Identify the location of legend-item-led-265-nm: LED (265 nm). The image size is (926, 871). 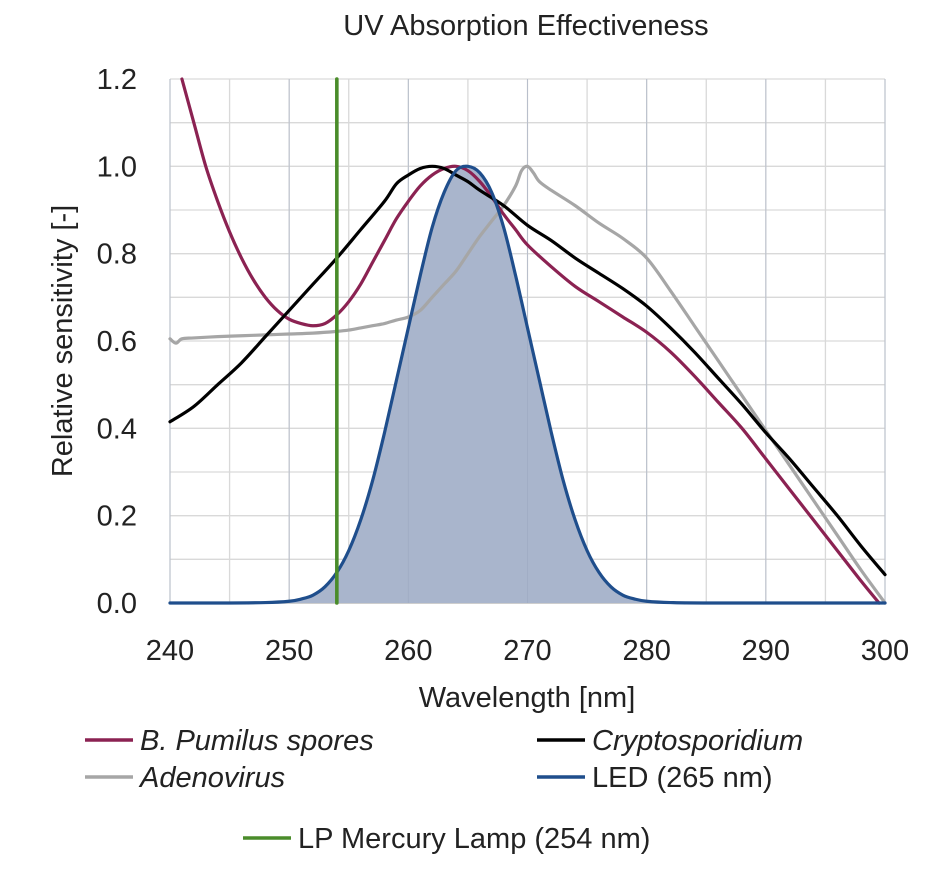
(655, 778).